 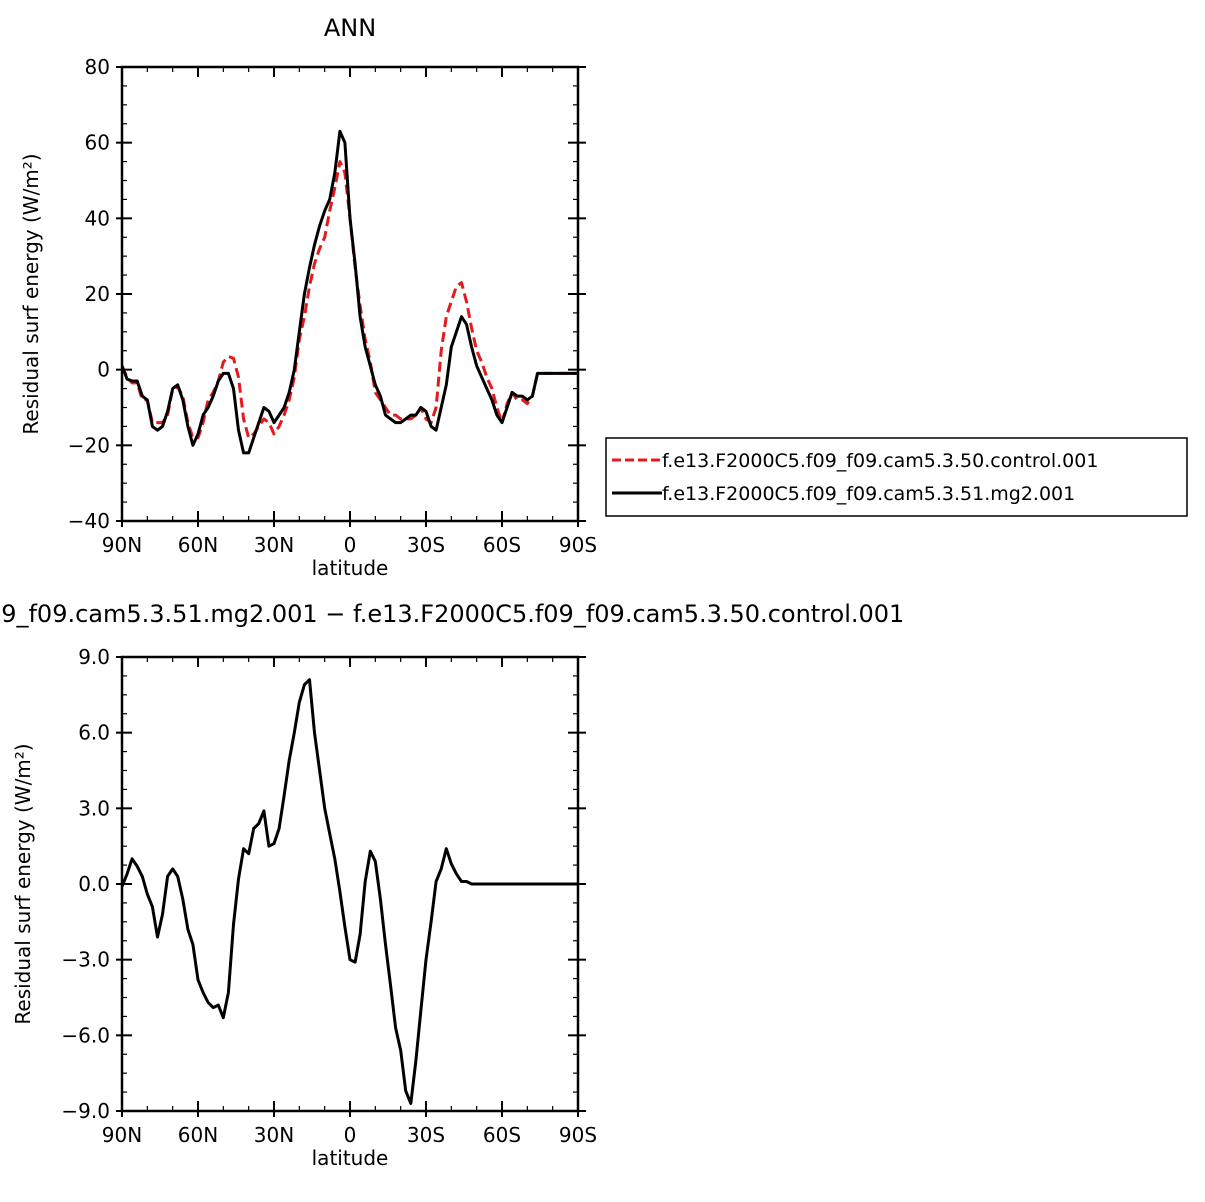 I want to click on legend-label-2: f.e13.F2000C5.f09_f09.cam5.3.51.mg2.001, so click(x=868, y=494).